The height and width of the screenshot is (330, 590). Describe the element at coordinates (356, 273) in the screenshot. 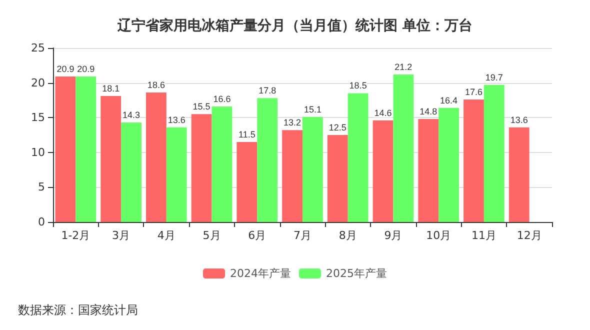

I see `legend-label: 2025年产量` at that location.